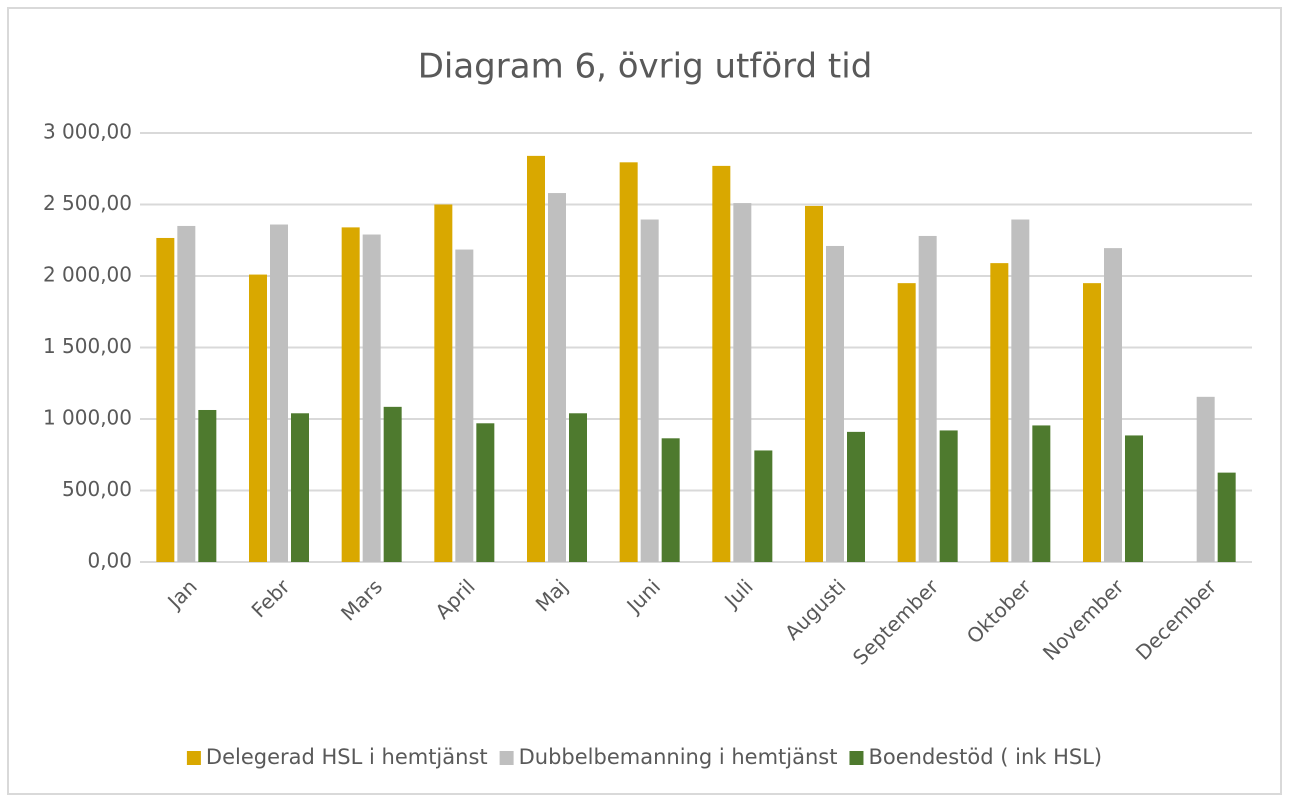 The width and height of the screenshot is (1289, 806). I want to click on y-tick-label: 2 000,00, so click(87, 275).